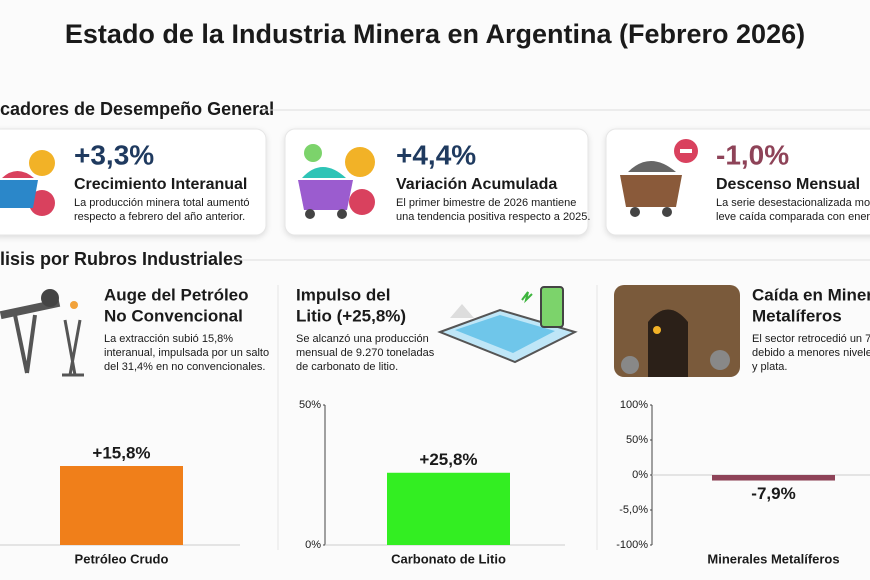 Image resolution: width=870 pixels, height=580 pixels. I want to click on kpi-title: Crecimiento Interanual, so click(160, 184).